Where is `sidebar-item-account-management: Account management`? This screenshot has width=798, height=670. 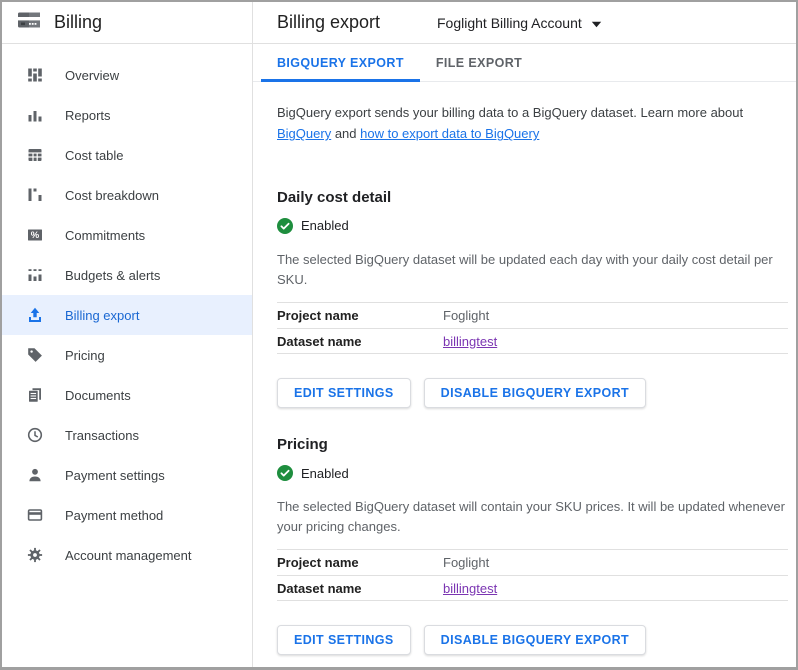
sidebar-item-account-management: Account management is located at coordinates (127, 555).